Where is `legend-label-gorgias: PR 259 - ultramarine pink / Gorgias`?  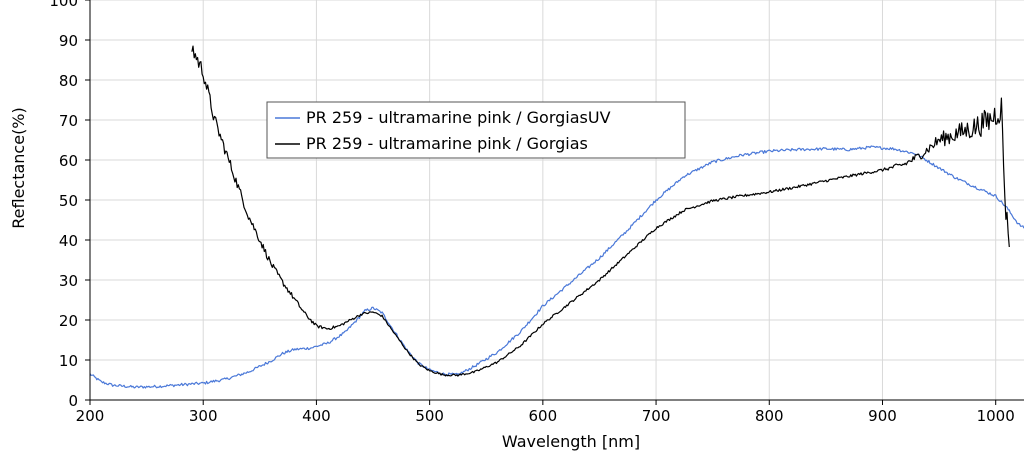
legend-label-gorgias: PR 259 - ultramarine pink / Gorgias is located at coordinates (447, 143).